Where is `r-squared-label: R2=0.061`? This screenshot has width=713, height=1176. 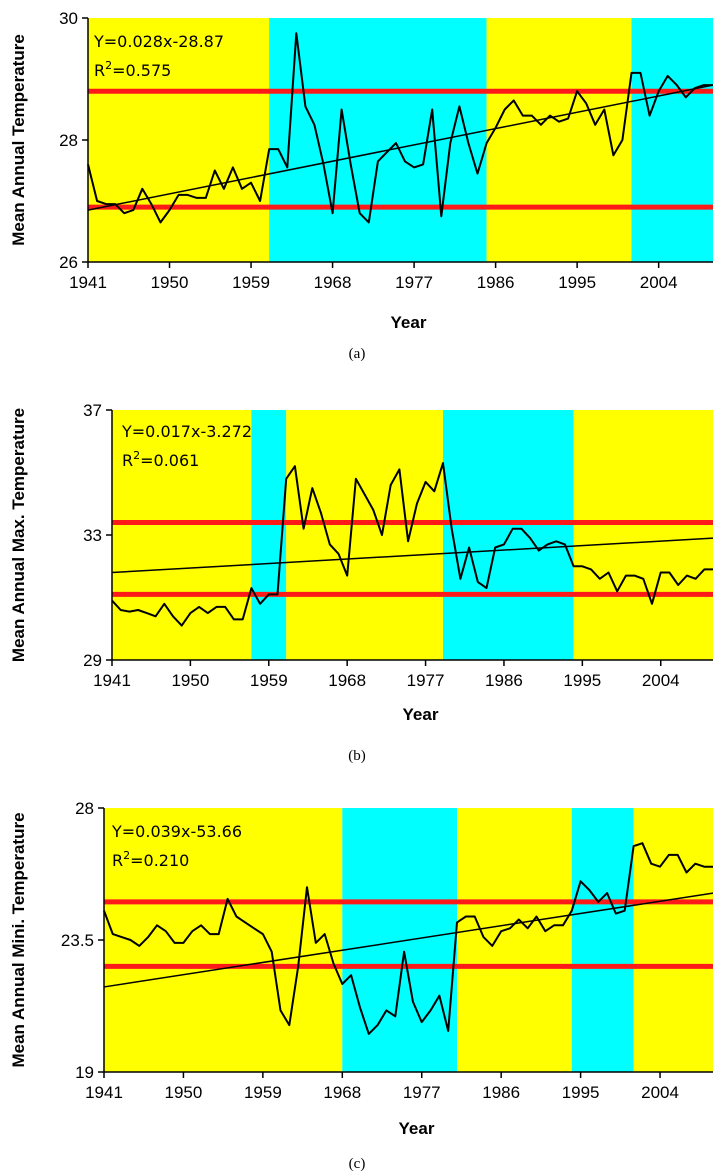 r-squared-label: R2=0.061 is located at coordinates (160, 459).